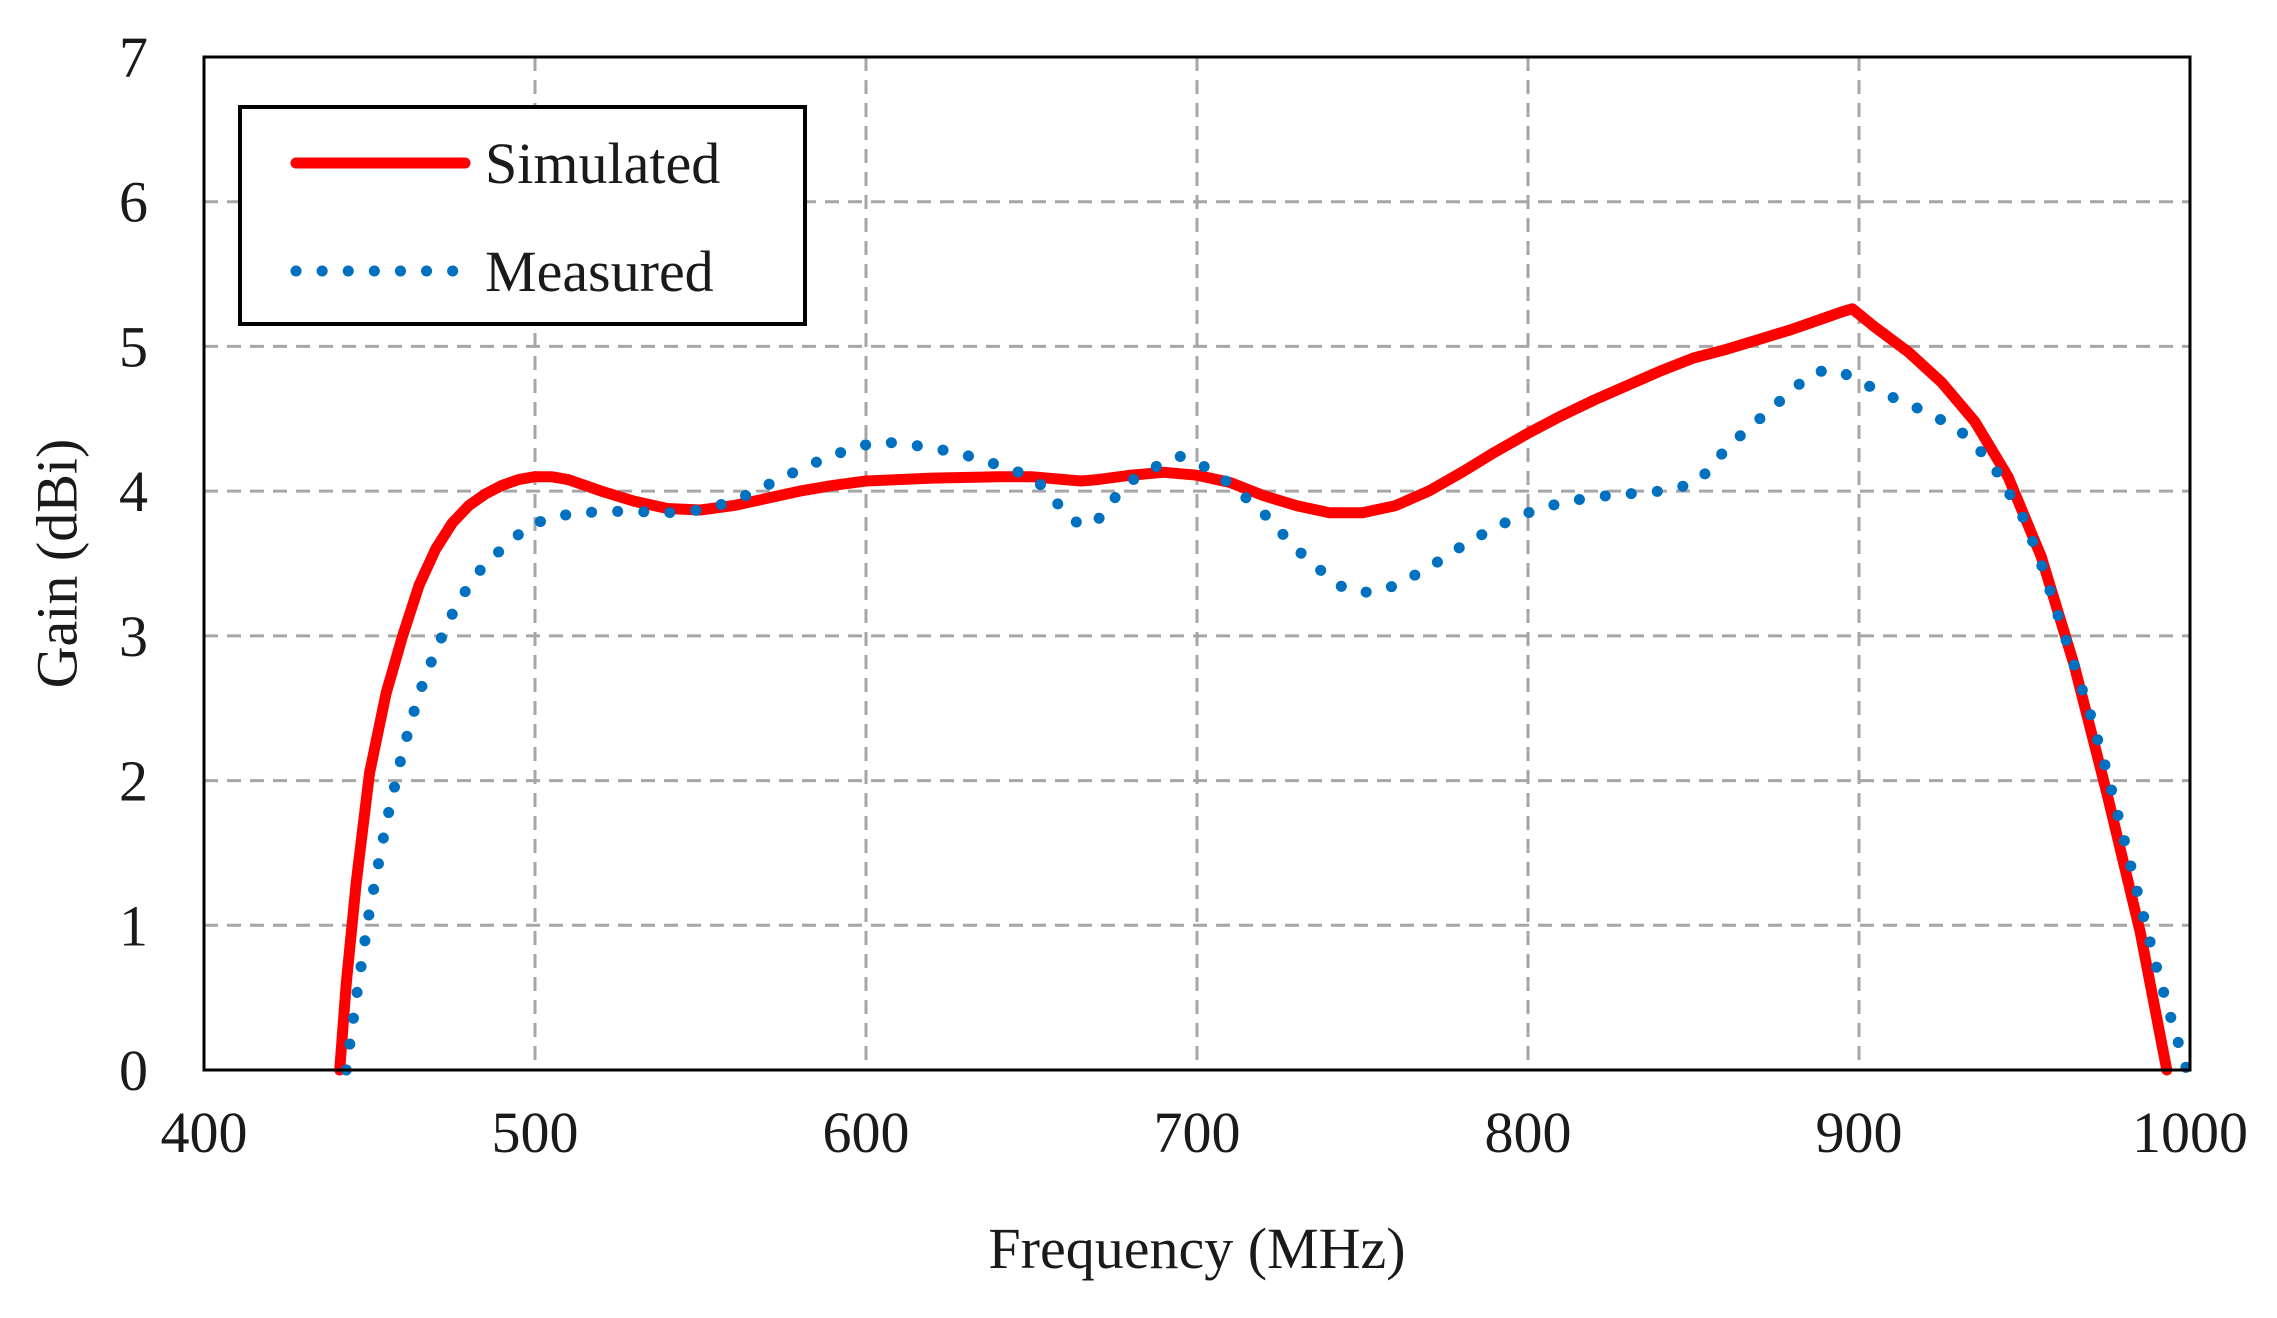 The width and height of the screenshot is (2277, 1318). What do you see at coordinates (1197, 1132) in the screenshot?
I see `x-tick-label: 700` at bounding box center [1197, 1132].